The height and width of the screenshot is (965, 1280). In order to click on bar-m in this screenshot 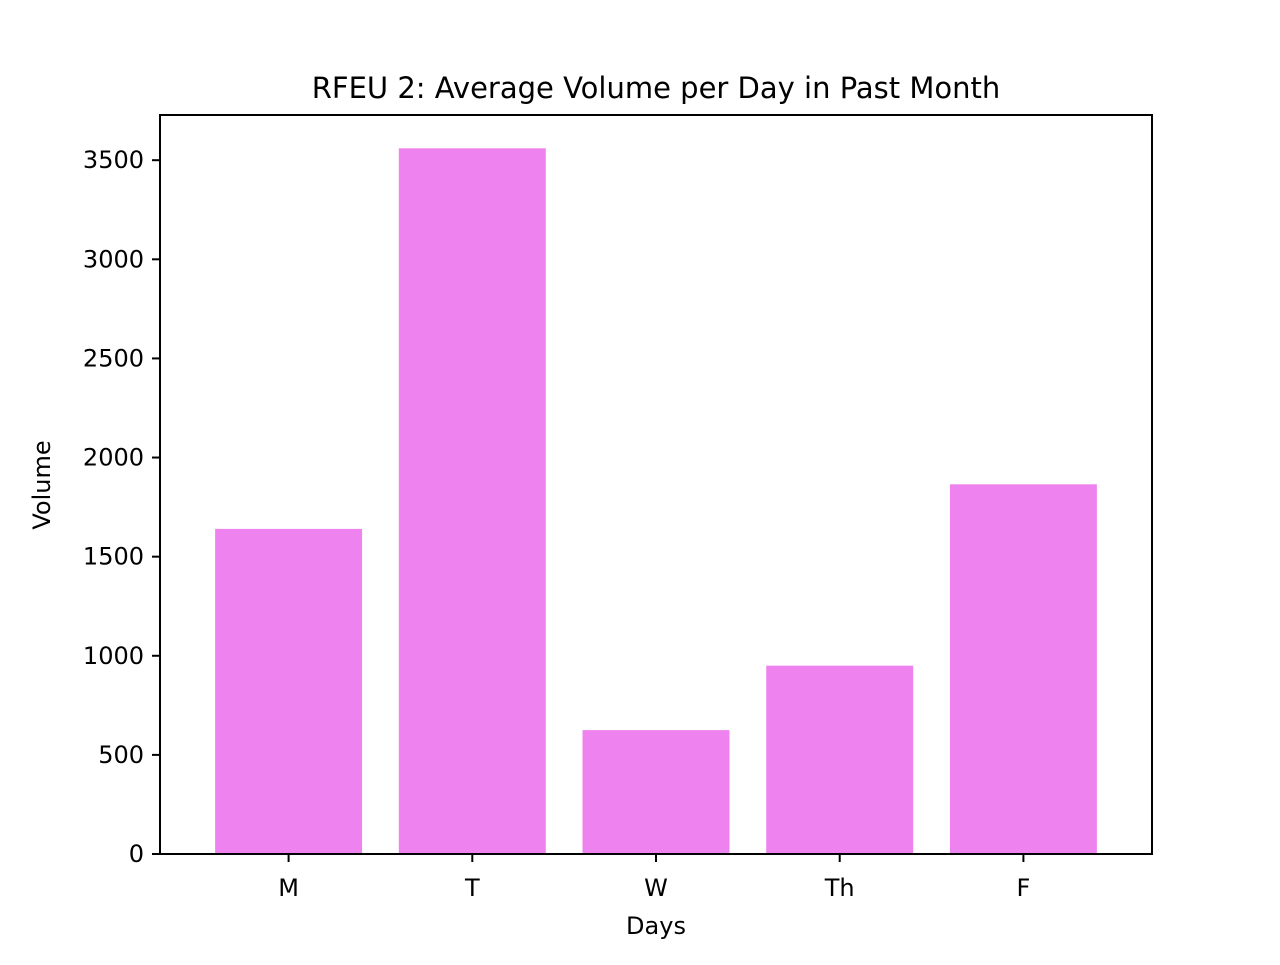, I will do `click(289, 691)`.